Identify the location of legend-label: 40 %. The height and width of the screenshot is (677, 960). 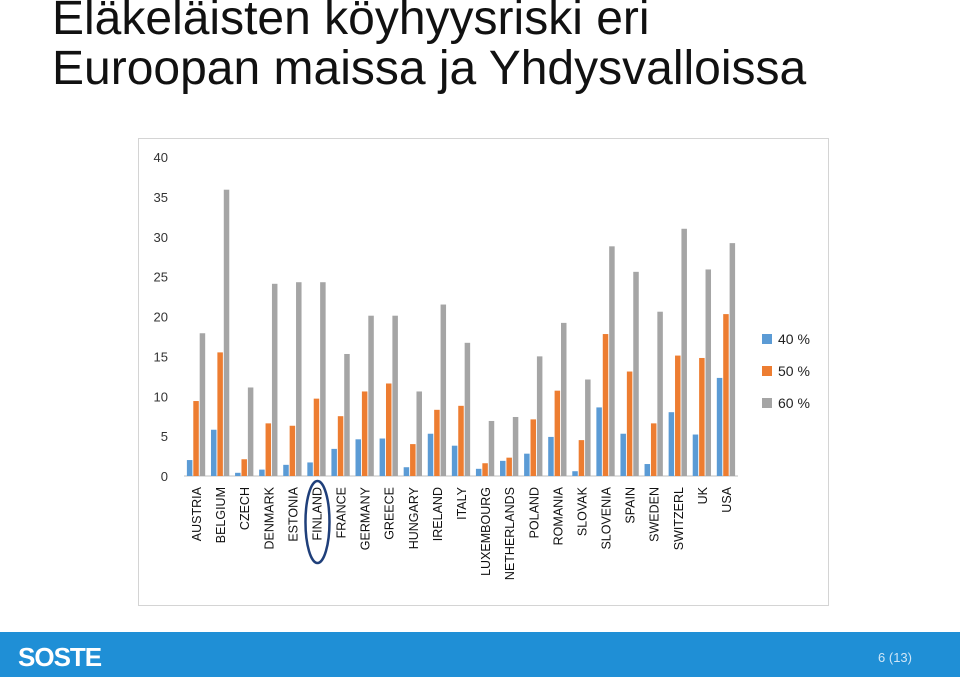
(794, 339).